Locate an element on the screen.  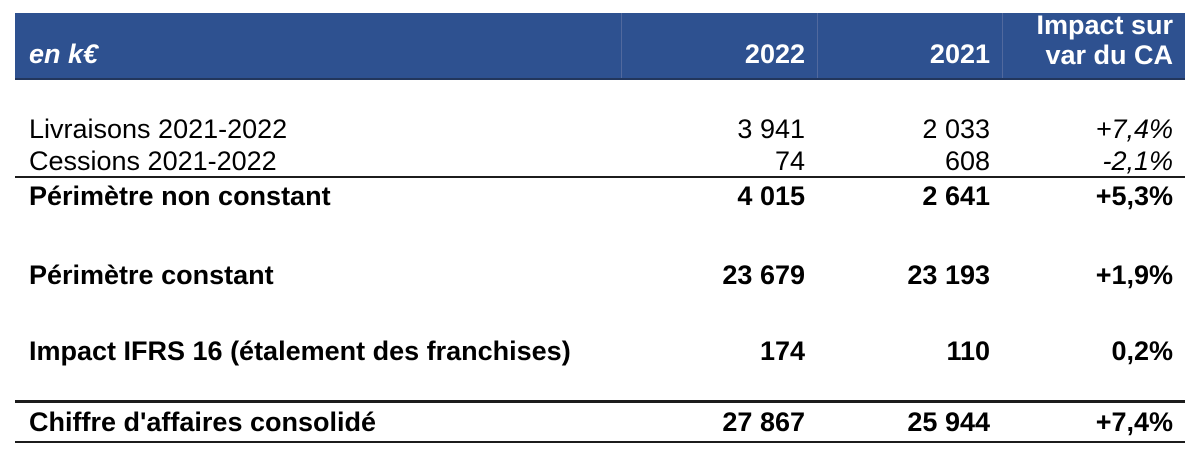
label-cell: Chiffre d'affaires consolidé is located at coordinates (202, 421).